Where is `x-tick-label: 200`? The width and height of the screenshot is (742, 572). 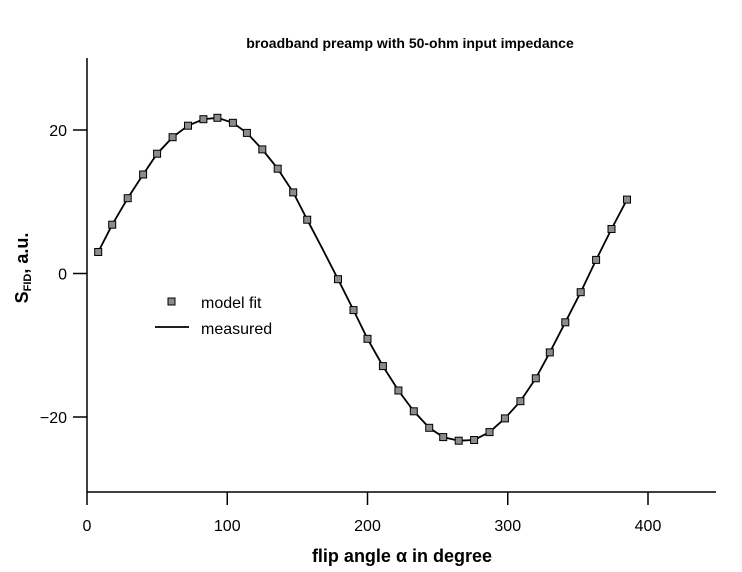
x-tick-label: 200 is located at coordinates (367, 526).